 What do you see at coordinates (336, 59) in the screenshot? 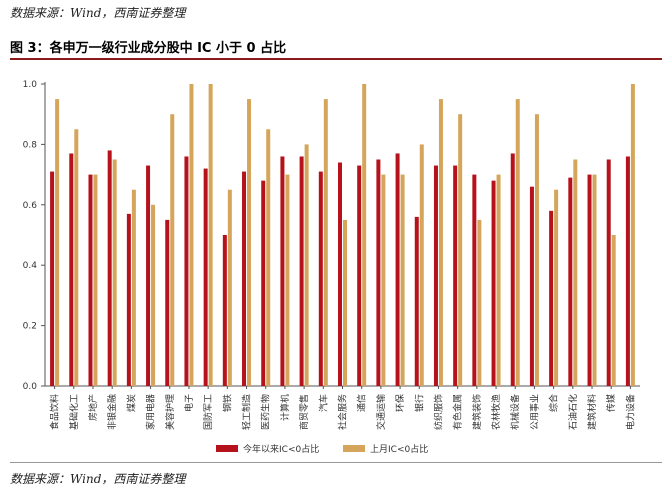
I see `title-rule` at bounding box center [336, 59].